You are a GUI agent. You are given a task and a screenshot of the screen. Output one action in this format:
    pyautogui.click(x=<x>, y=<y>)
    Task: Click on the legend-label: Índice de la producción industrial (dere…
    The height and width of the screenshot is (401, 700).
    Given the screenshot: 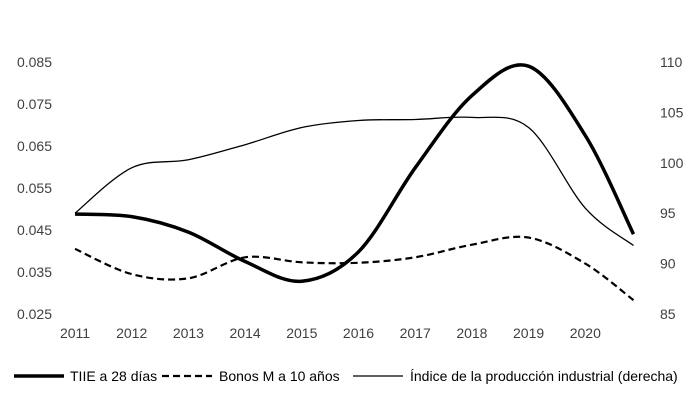 What is the action you would take?
    pyautogui.click(x=544, y=376)
    